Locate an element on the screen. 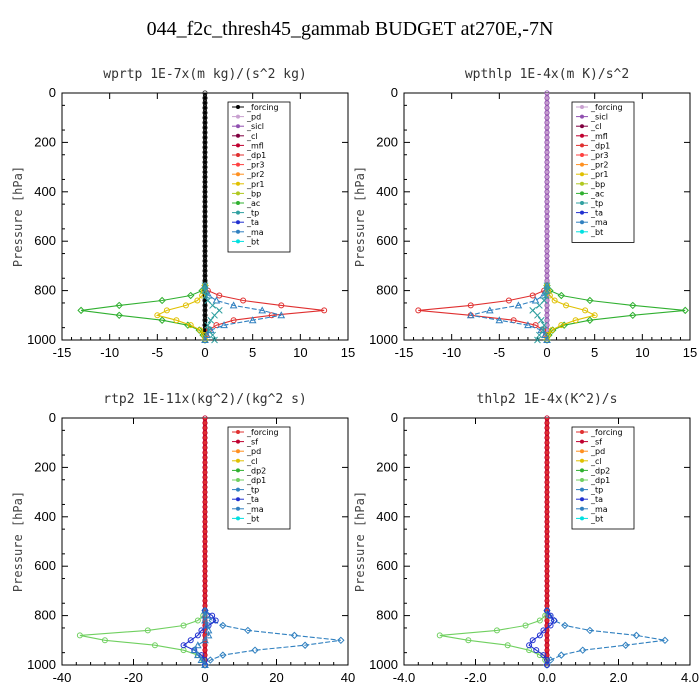 This screenshot has height=700, width=700. x-tick-label: 40 is located at coordinates (348, 677).